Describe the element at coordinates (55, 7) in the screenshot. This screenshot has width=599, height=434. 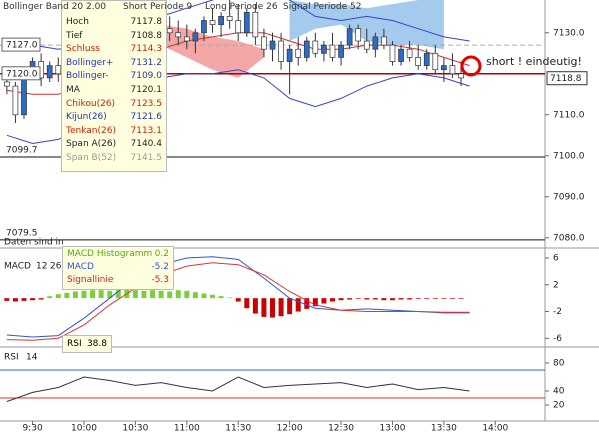
I see `header-text: Bollinger Band 20 2.00` at that location.